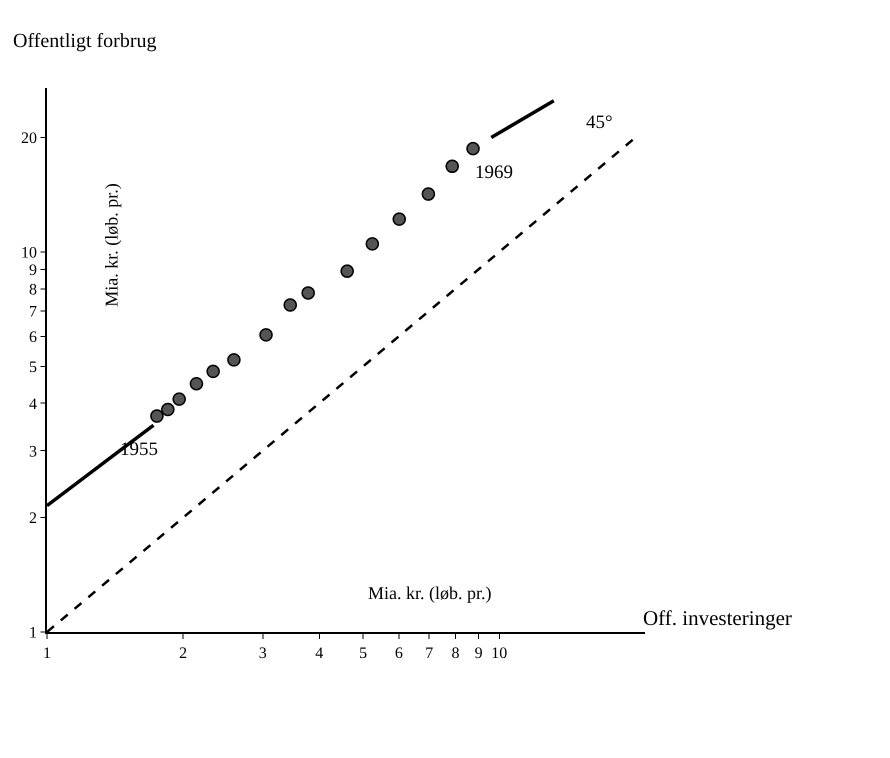 The width and height of the screenshot is (890, 758). I want to click on x-tick-label: 10, so click(499, 653).